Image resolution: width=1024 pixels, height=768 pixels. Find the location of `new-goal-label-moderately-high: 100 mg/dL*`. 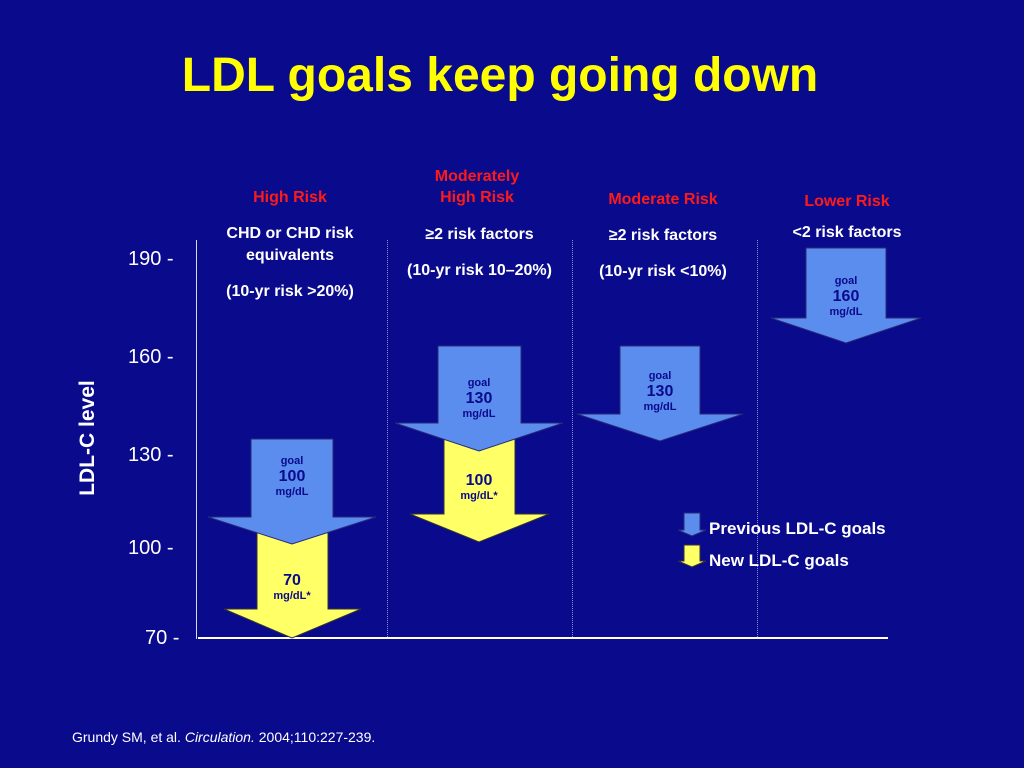

new-goal-label-moderately-high: 100 mg/dL* is located at coordinates (479, 487).